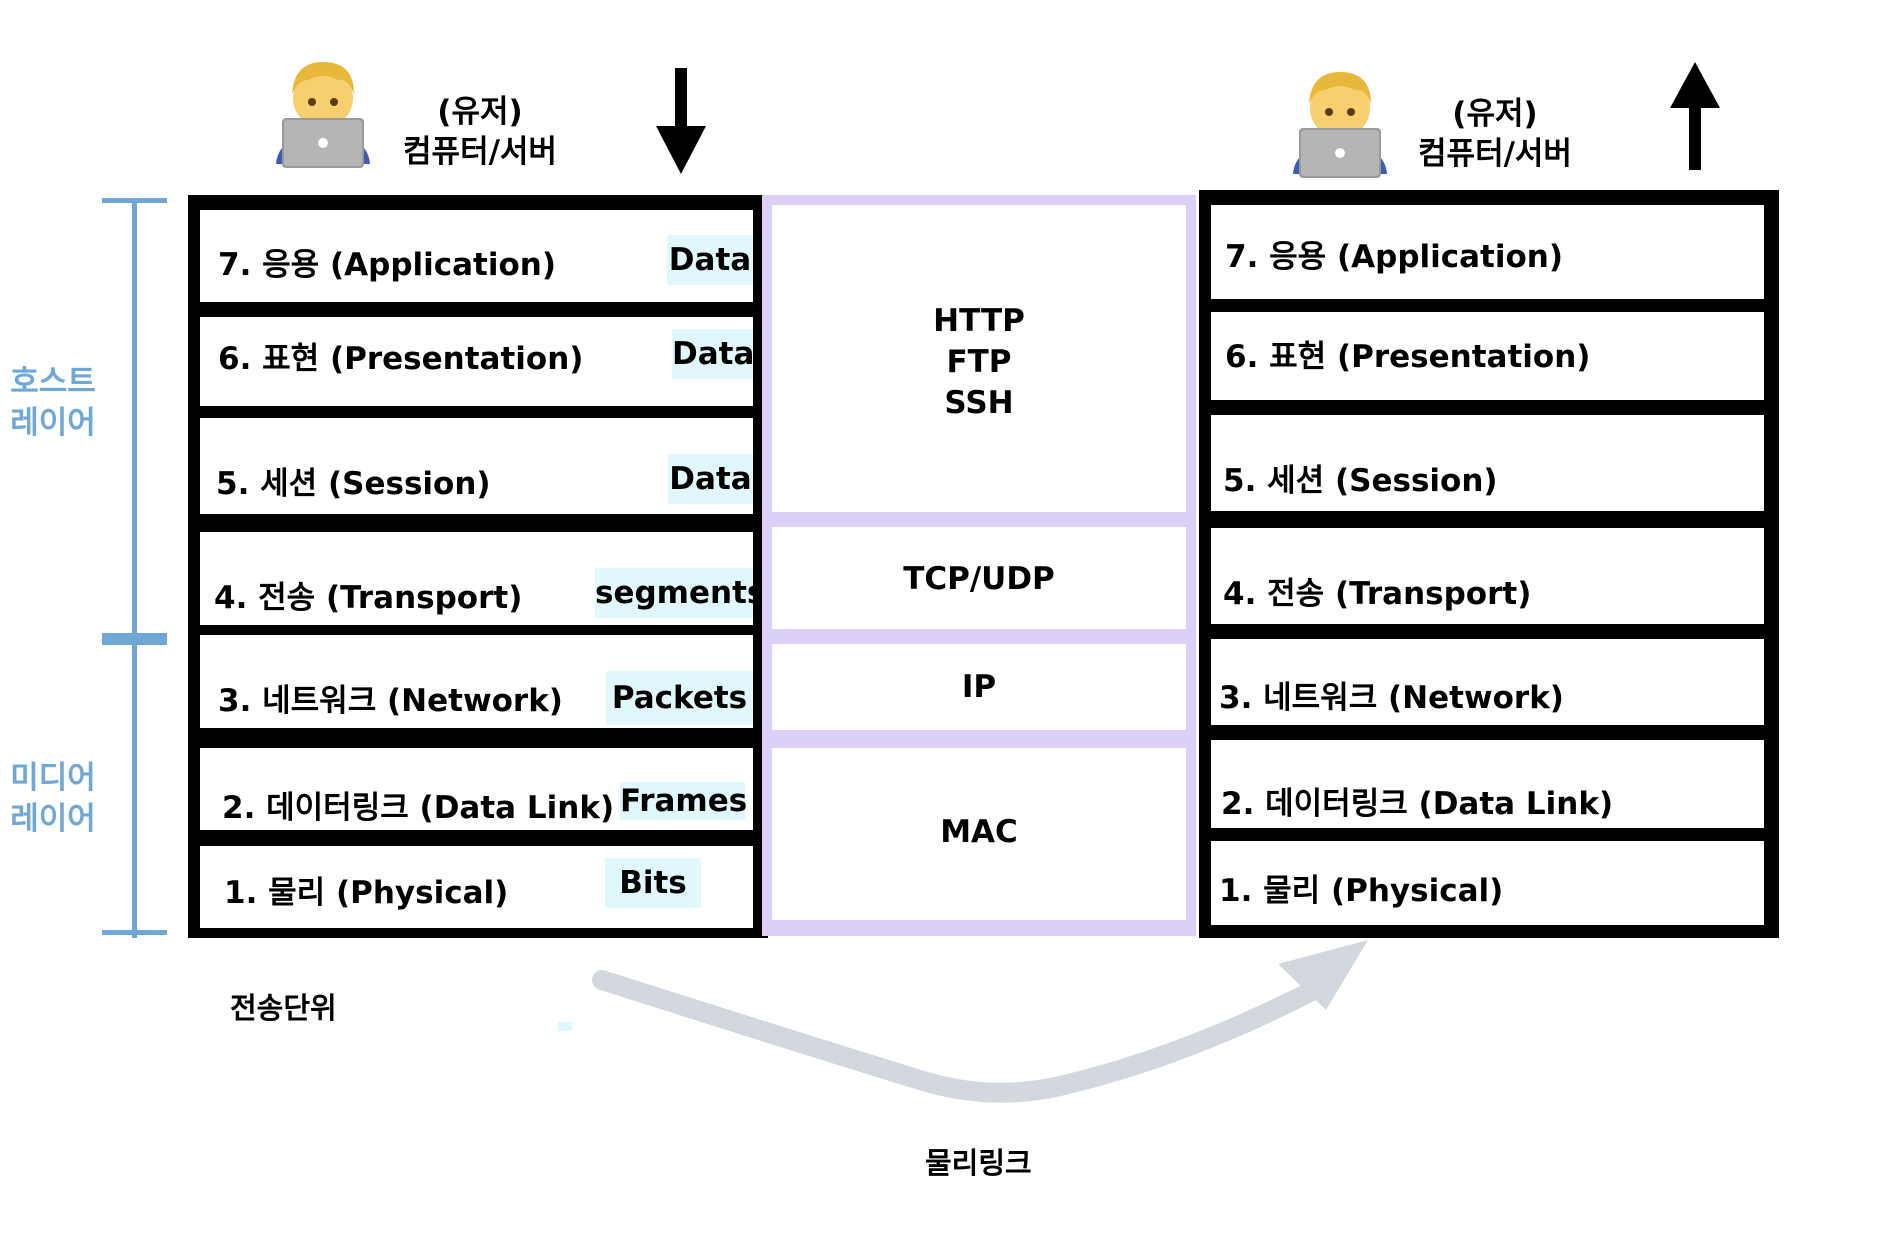  Describe the element at coordinates (979, 362) in the screenshot. I see `protocol-ftp: FTP` at that location.